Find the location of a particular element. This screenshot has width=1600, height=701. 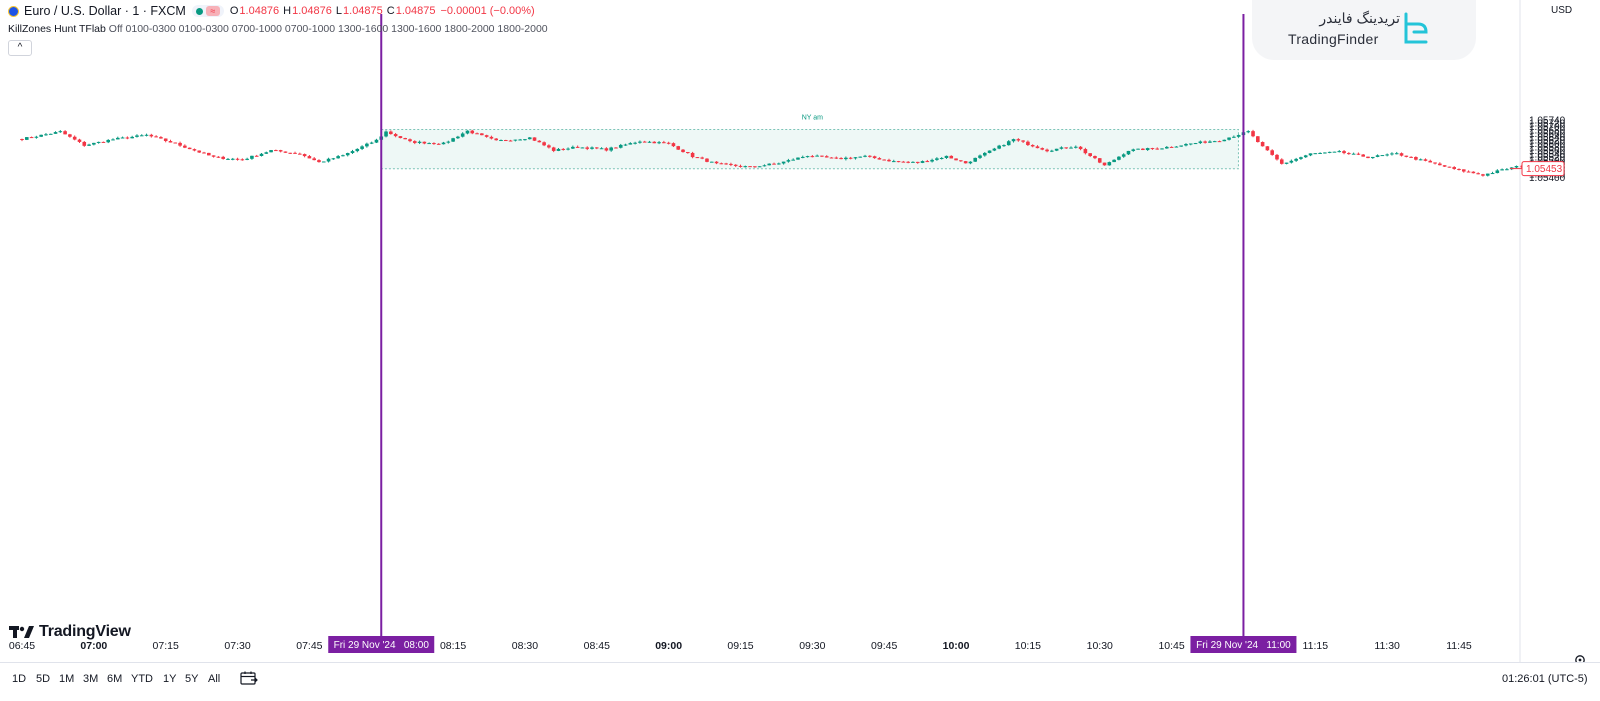

tradingfinder-logo-icon is located at coordinates (1416, 28).